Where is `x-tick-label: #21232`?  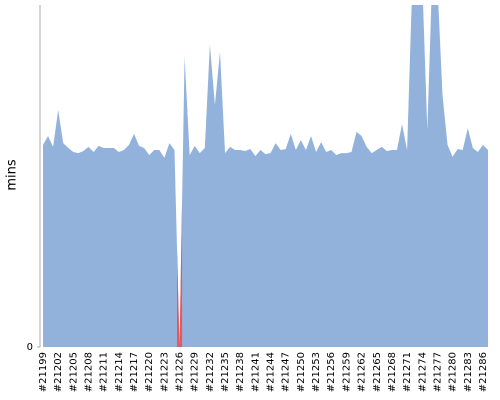
x-tick-label: #21232 is located at coordinates (210, 372).